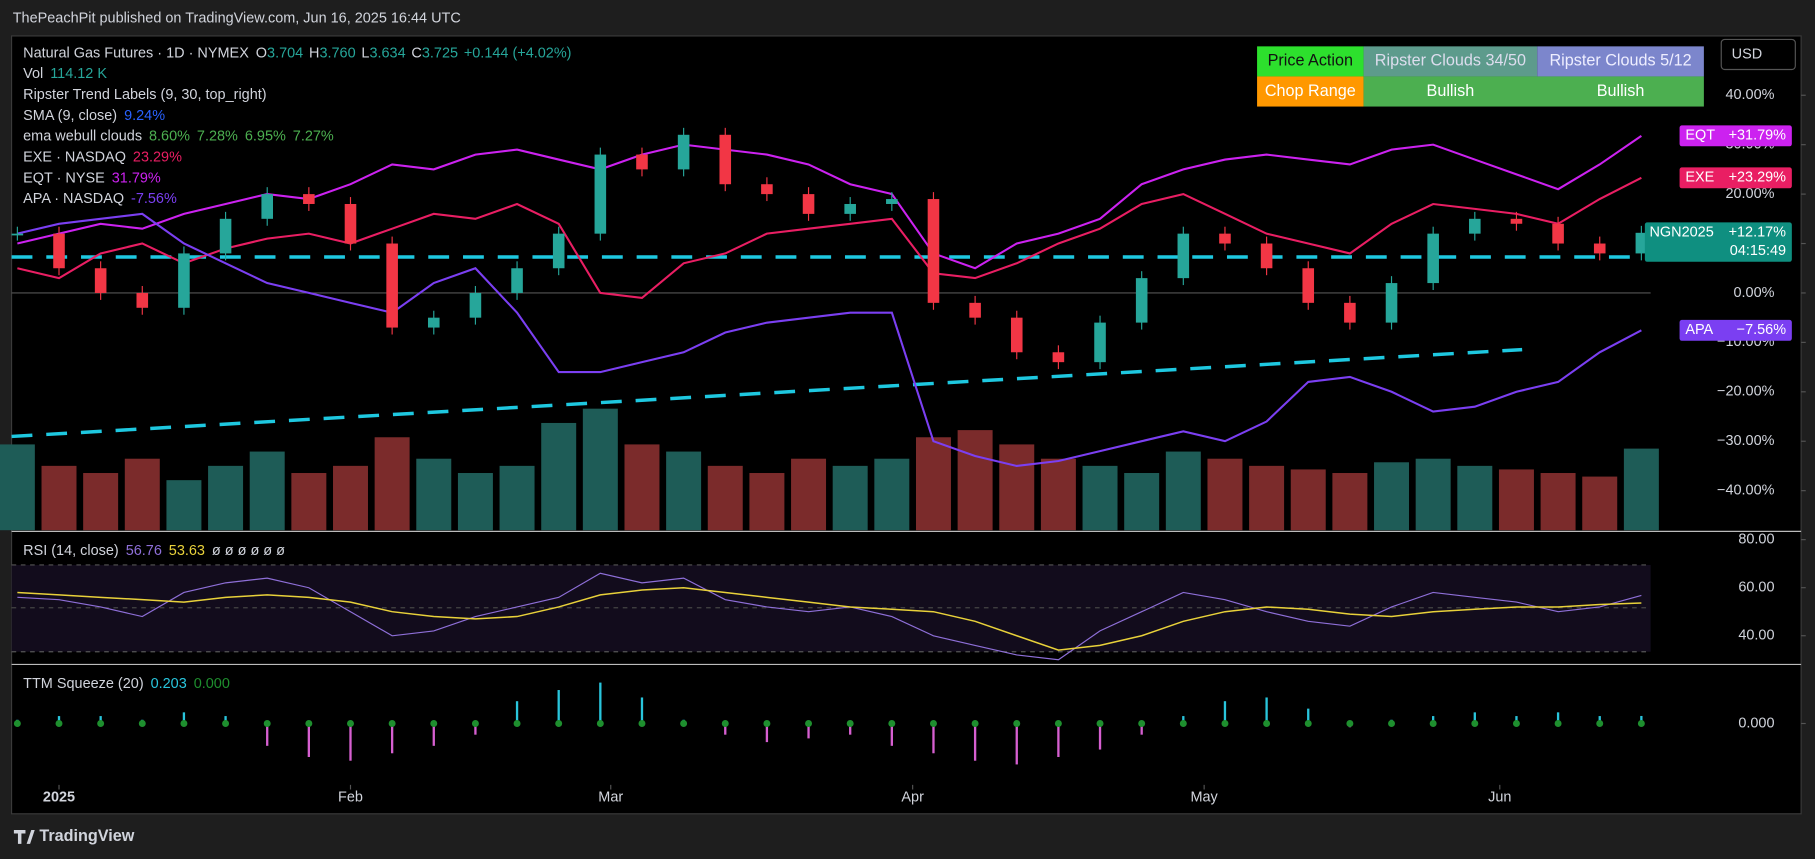  I want to click on value: 9.24%, so click(144, 116).